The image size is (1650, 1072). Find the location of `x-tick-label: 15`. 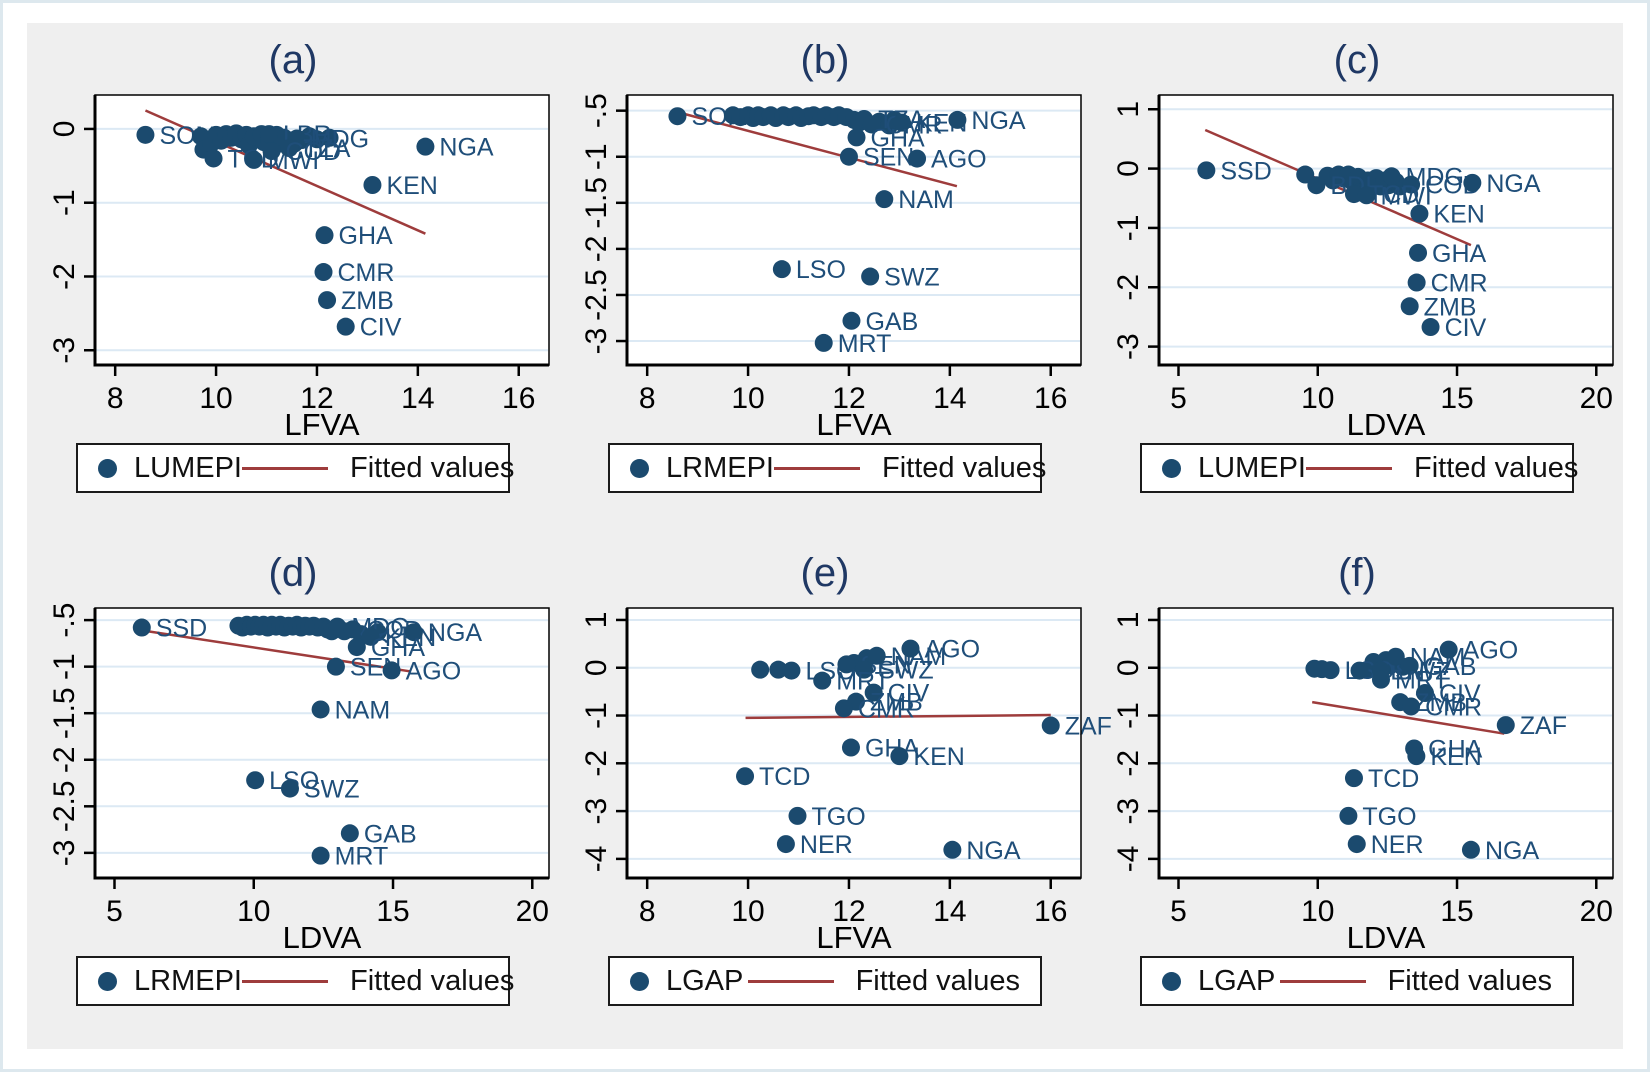

x-tick-label: 15 is located at coordinates (1456, 911).